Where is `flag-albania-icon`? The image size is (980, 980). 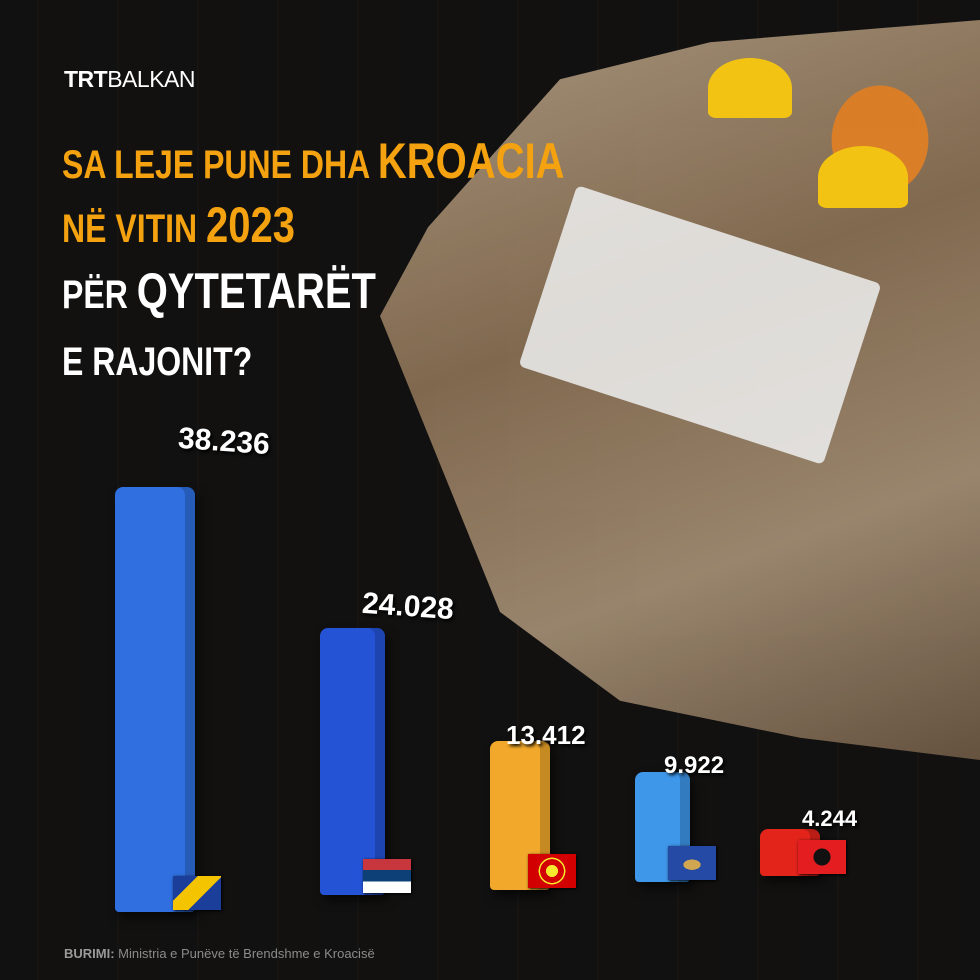
flag-albania-icon is located at coordinates (822, 857).